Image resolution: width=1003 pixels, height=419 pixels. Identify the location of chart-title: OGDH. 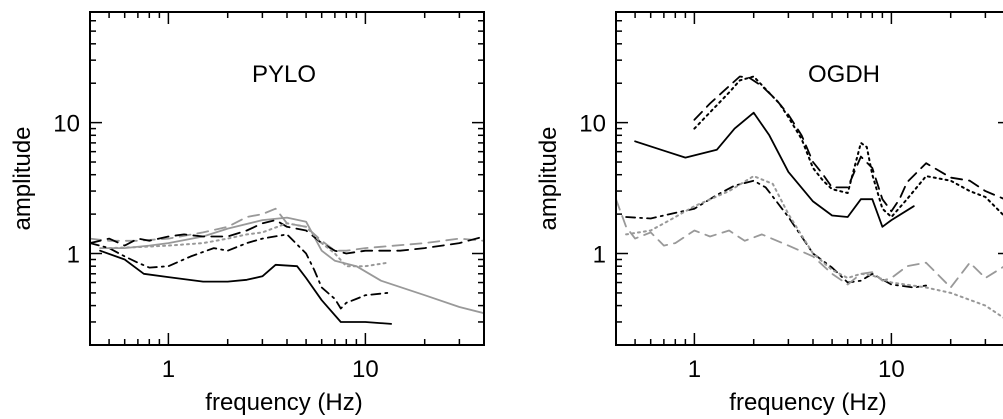
(844, 74).